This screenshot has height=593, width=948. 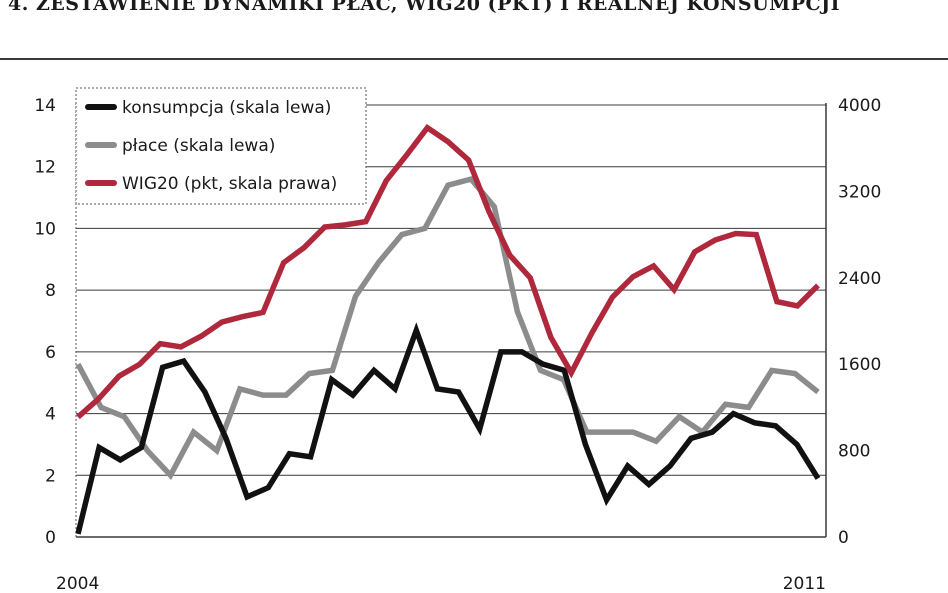 I want to click on right-tick-label: 3200, so click(x=859, y=192).